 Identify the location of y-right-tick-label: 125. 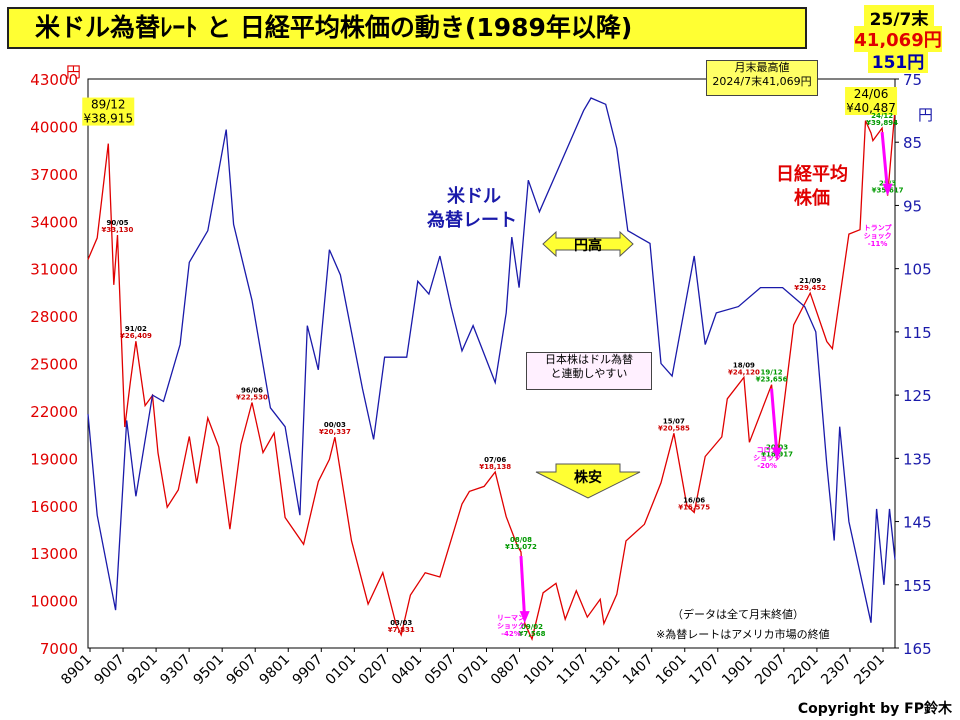
(917, 396).